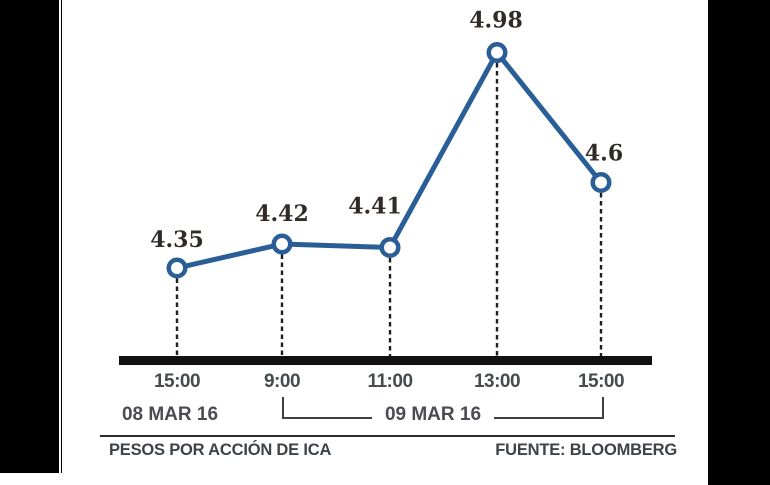  I want to click on chart-units-caption: PESOS POR ACCIÓN DE ICA, so click(220, 450).